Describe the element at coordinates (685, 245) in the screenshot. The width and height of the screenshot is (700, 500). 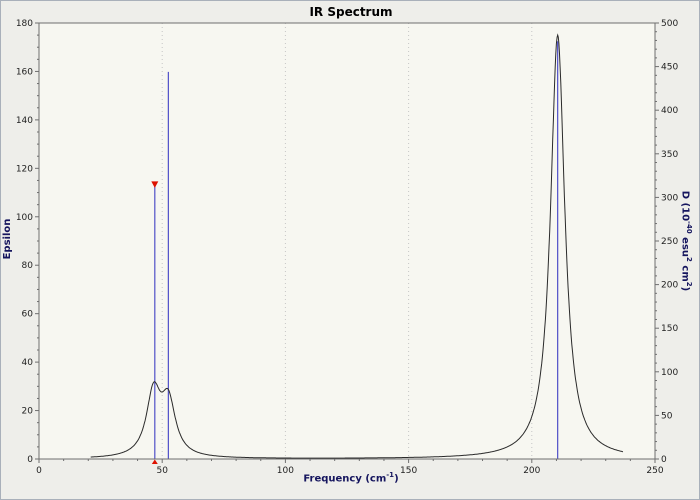
I see `right-axis-label-esu: esu` at that location.